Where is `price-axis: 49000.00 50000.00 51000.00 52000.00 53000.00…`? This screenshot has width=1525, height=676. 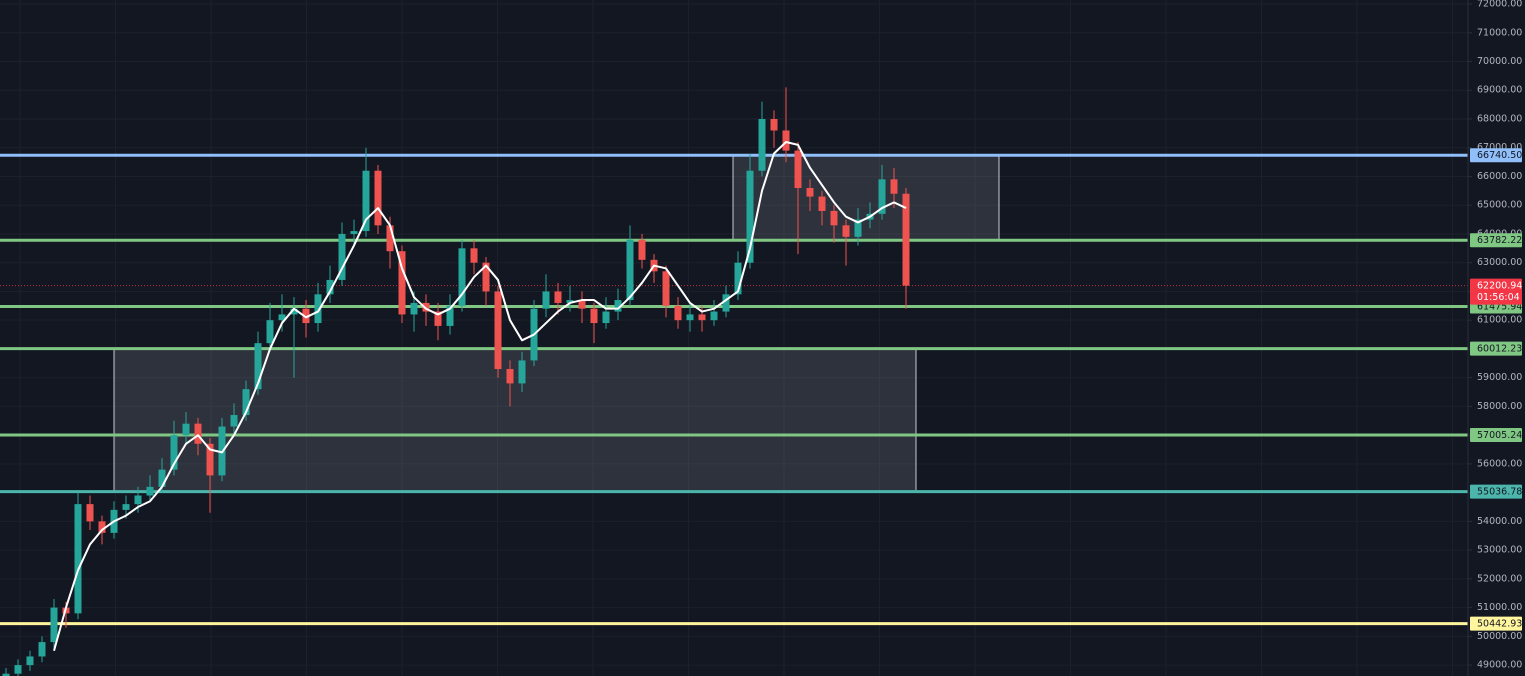 price-axis: 49000.00 50000.00 51000.00 52000.00 53000.00… is located at coordinates (1495, 335).